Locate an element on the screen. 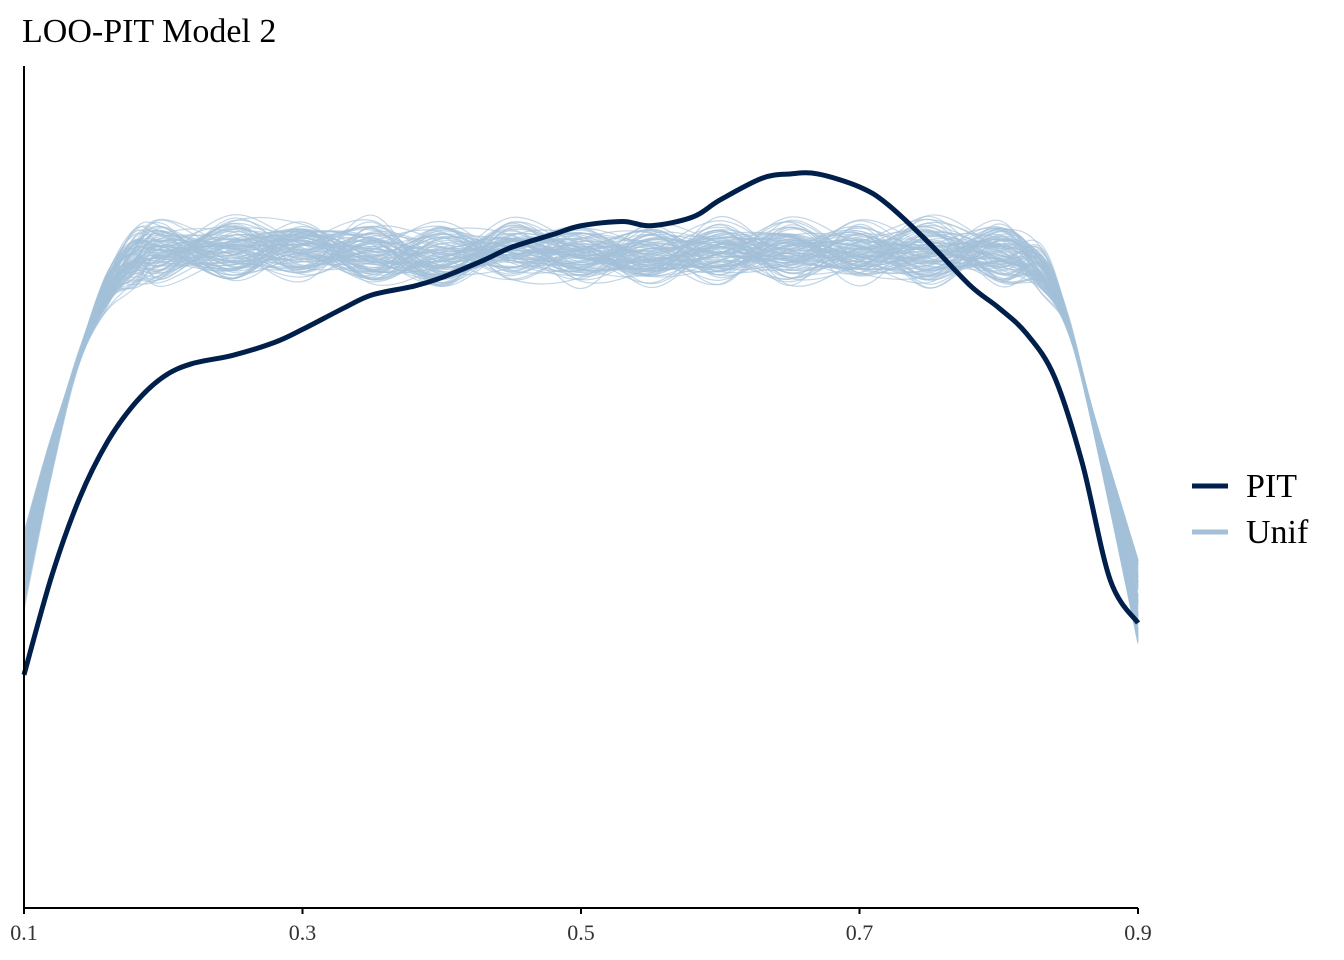 This screenshot has width=1344, height=960. legend: PIT Unif is located at coordinates (1250, 509).